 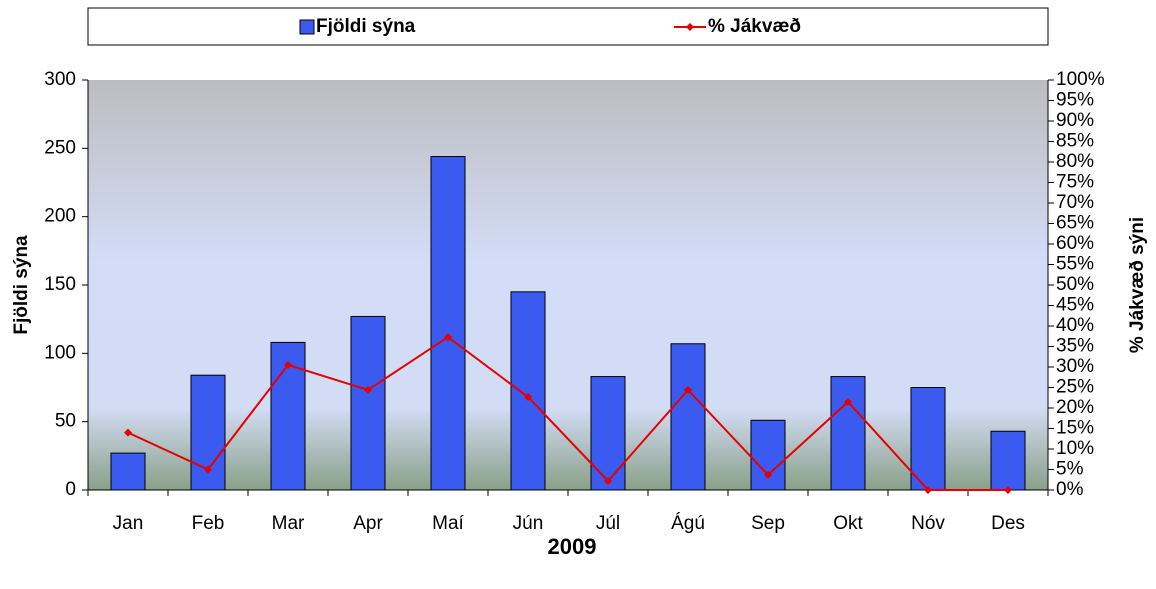 What do you see at coordinates (1070, 489) in the screenshot?
I see `y2-tick-label: 0%` at bounding box center [1070, 489].